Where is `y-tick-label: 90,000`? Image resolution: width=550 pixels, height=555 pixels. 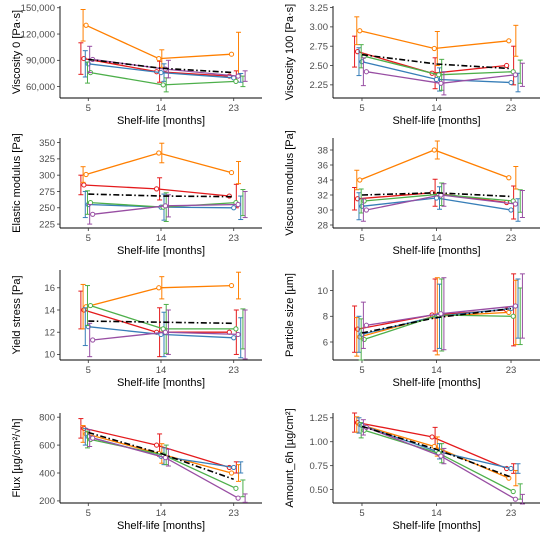
y-tick-label: 90,000 is located at coordinates (40, 61).